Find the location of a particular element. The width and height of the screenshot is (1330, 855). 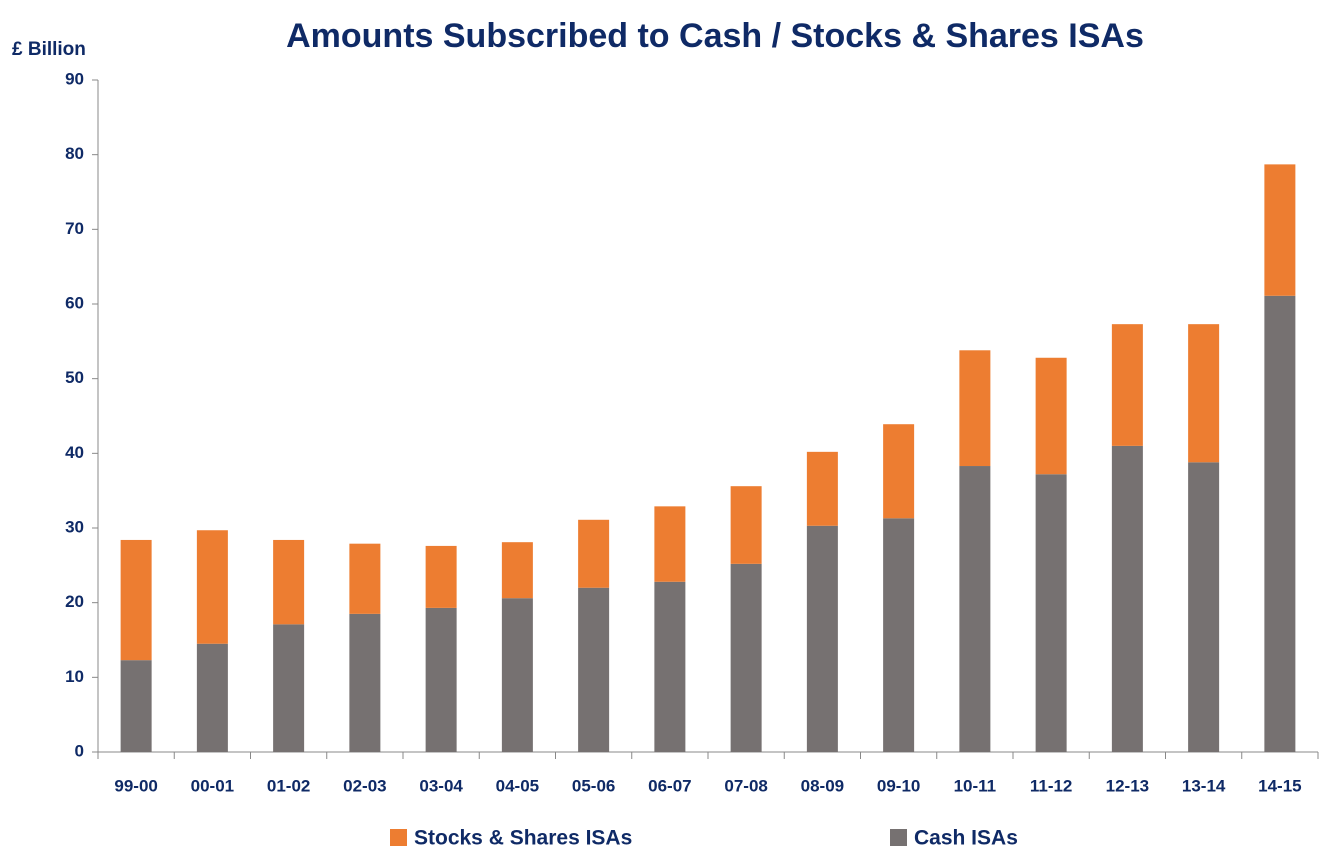

x-tick-label: 07-08 is located at coordinates (745, 785).